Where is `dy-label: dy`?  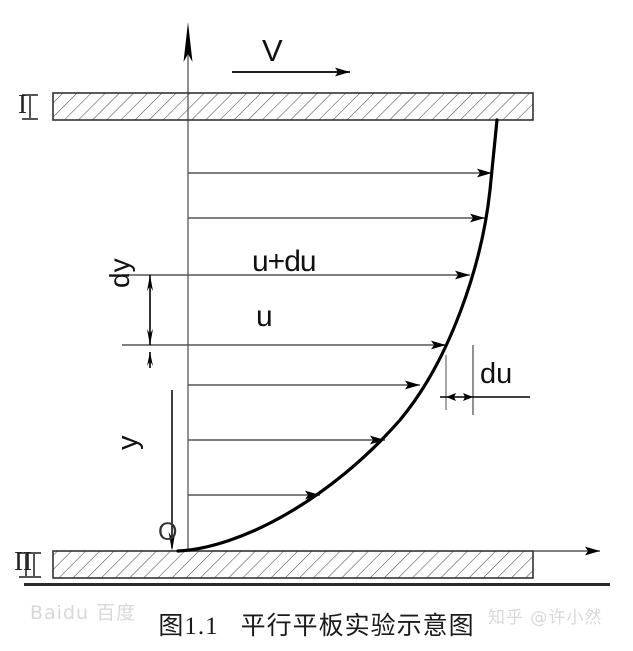 dy-label: dy is located at coordinates (119, 273).